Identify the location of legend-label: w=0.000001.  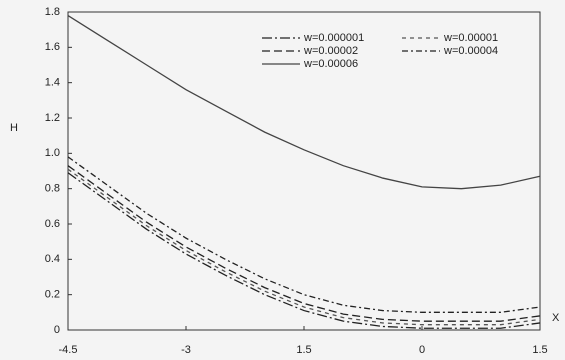
(333, 38).